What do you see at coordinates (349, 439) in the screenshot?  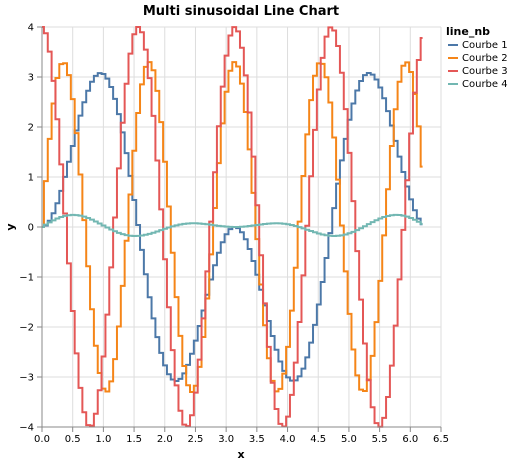 I see `x-tick-label: 5.0` at bounding box center [349, 439].